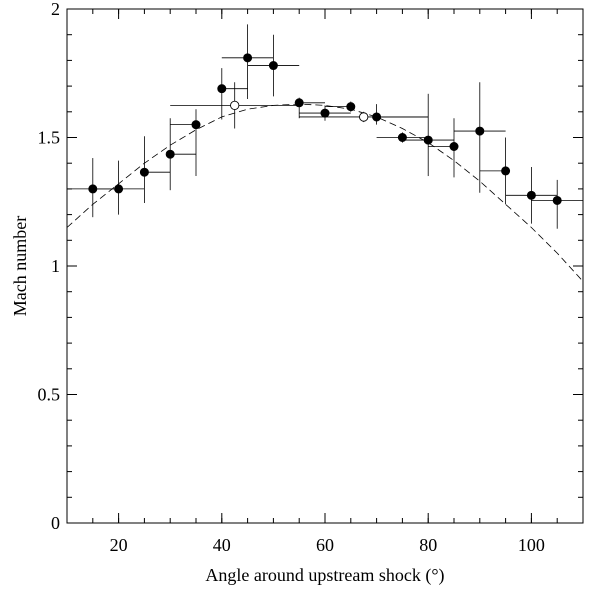 The image size is (590, 590). What do you see at coordinates (531, 545) in the screenshot?
I see `x-tick-label: 100` at bounding box center [531, 545].